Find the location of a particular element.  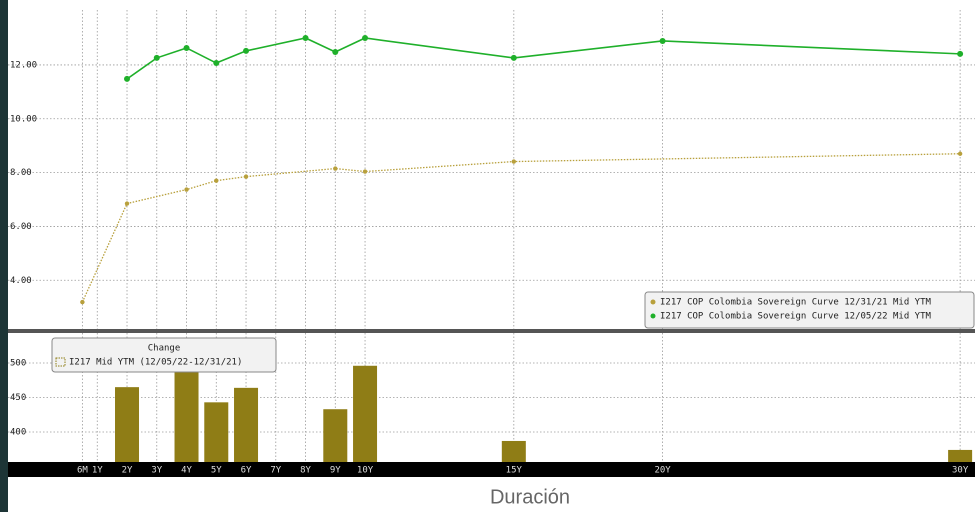

y-tick-label: 450 is located at coordinates (18, 398).